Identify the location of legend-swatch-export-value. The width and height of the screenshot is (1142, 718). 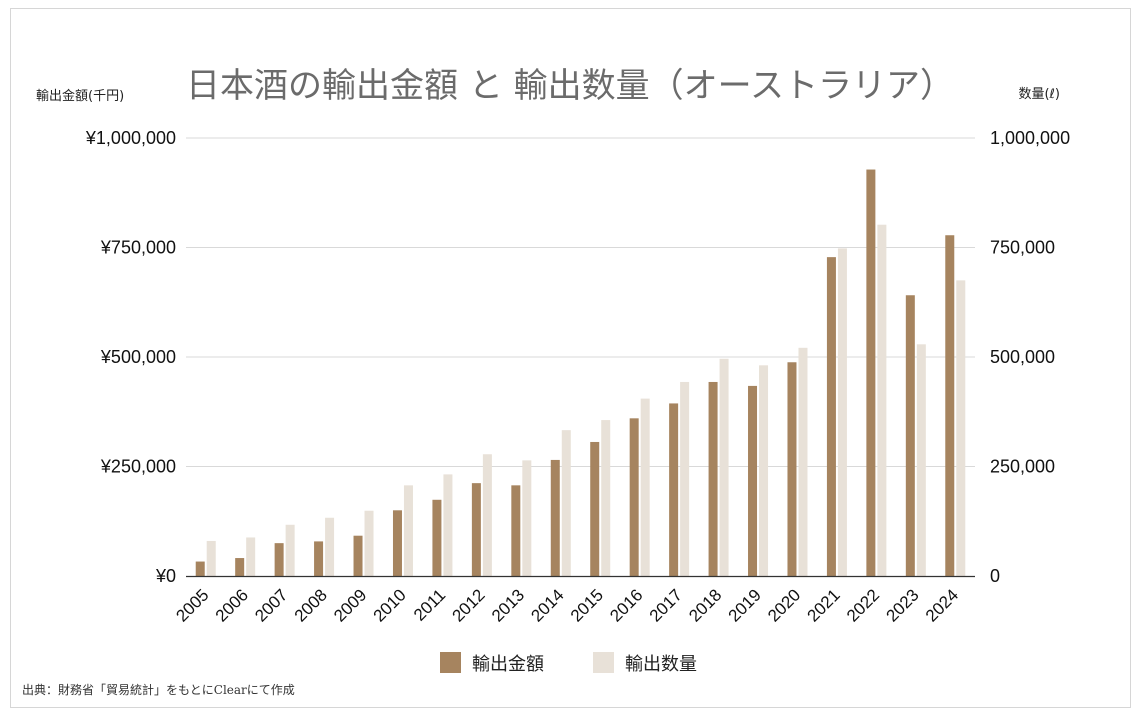
(450, 662).